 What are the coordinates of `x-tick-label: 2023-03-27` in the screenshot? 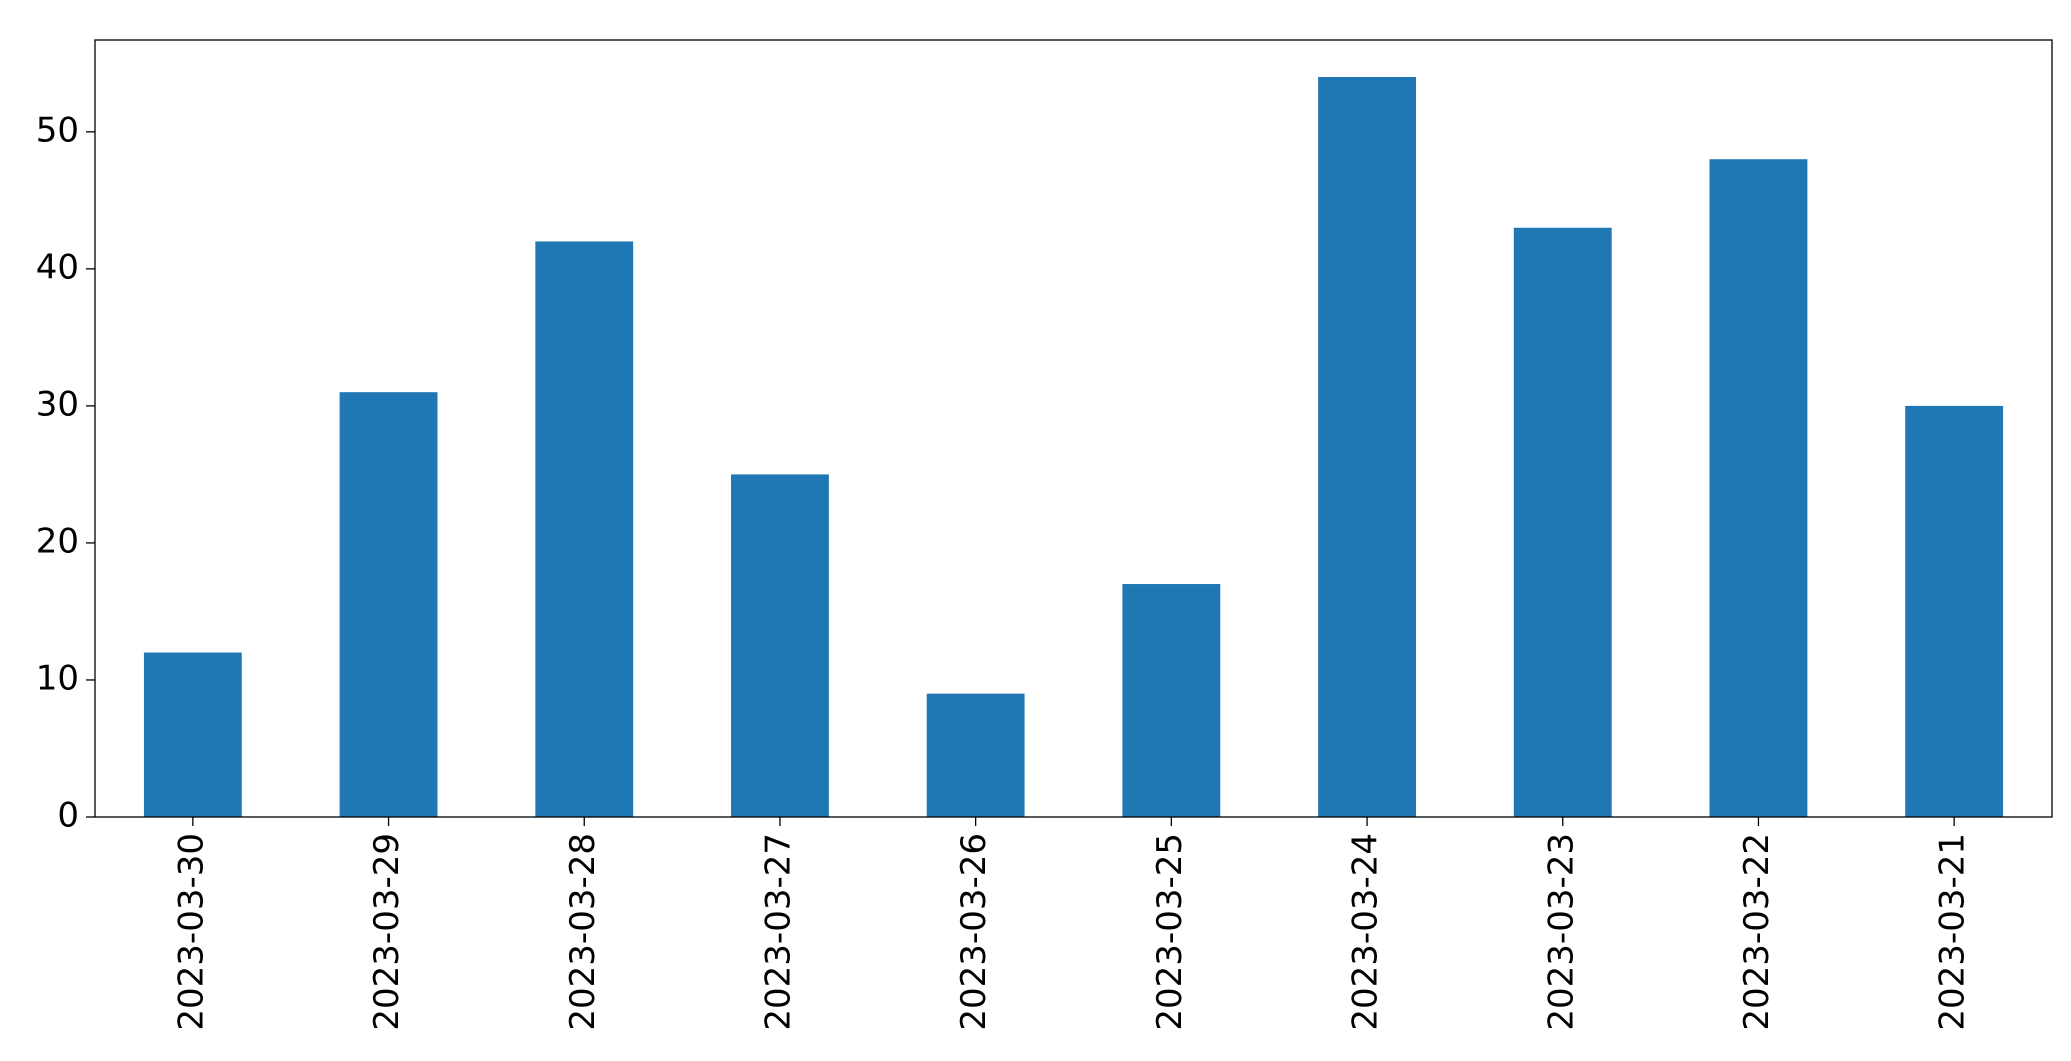 It's located at (778, 932).